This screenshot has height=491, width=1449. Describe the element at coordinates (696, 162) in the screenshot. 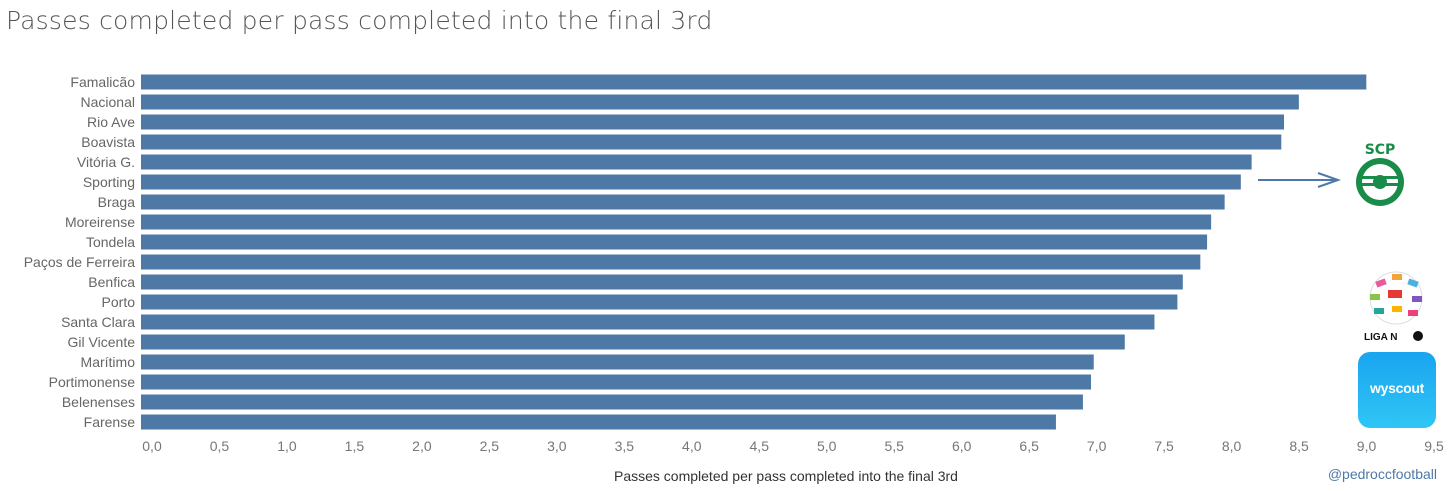

I see `bar-vit-ria-g-` at that location.